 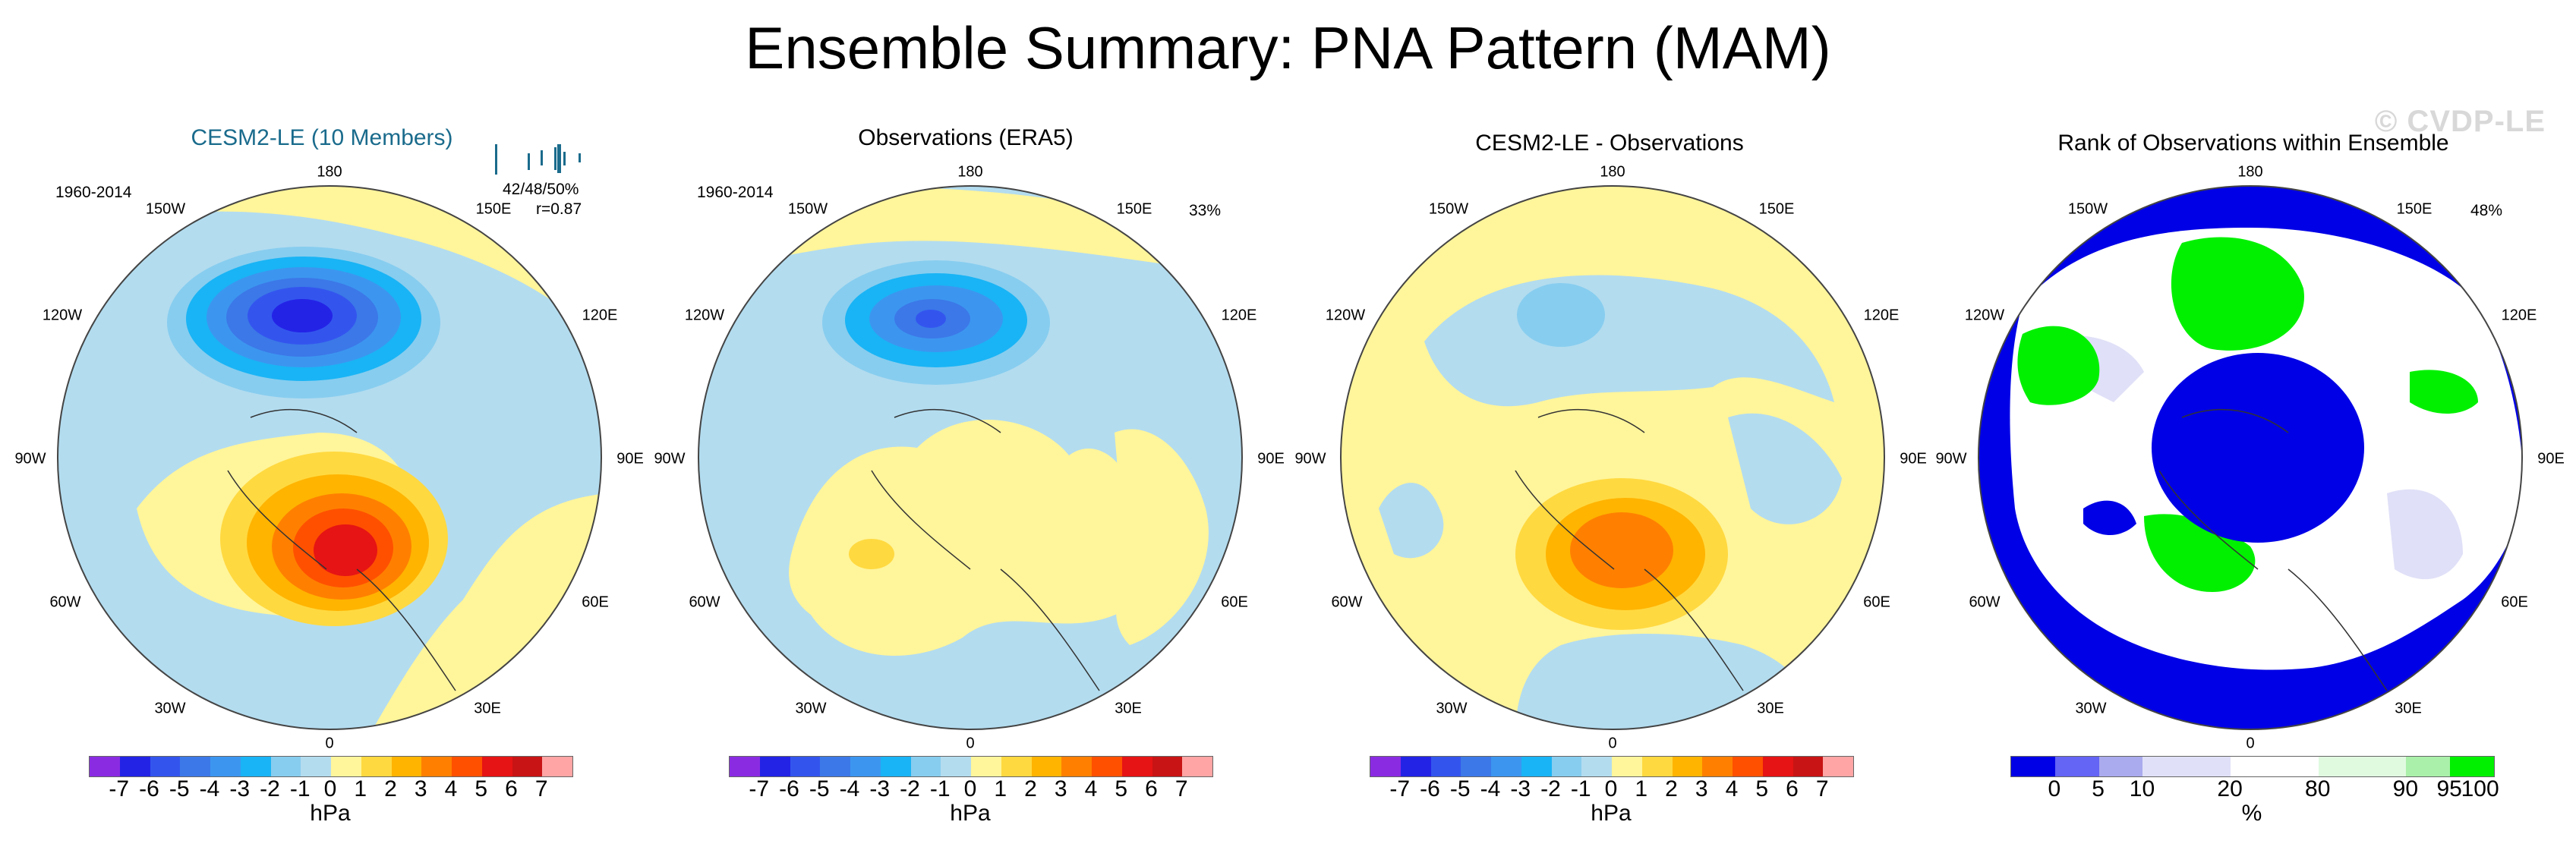 What do you see at coordinates (541, 189) in the screenshot?
I see `pattern-stats: 42/48/50%` at bounding box center [541, 189].